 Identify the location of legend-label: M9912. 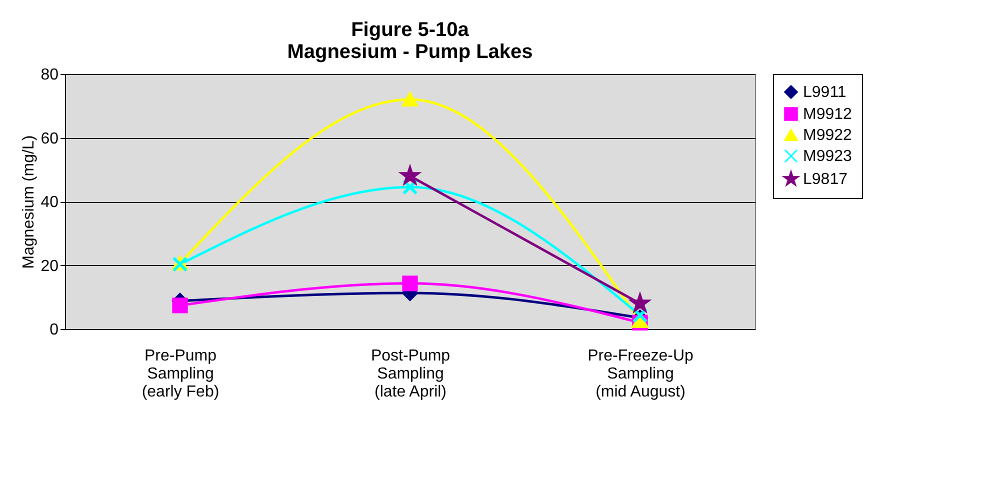
(827, 114).